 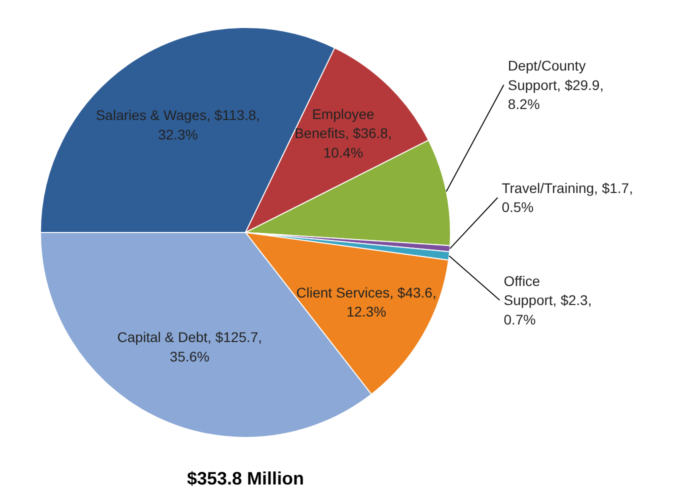 I want to click on slice-label: Salaries & Wages, $113.8, 32.3%, so click(x=178, y=124).